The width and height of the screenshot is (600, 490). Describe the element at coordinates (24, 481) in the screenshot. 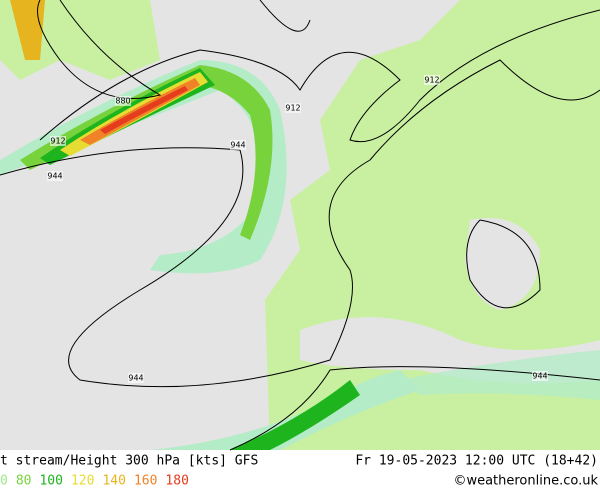

I see `legend-label: 80` at that location.